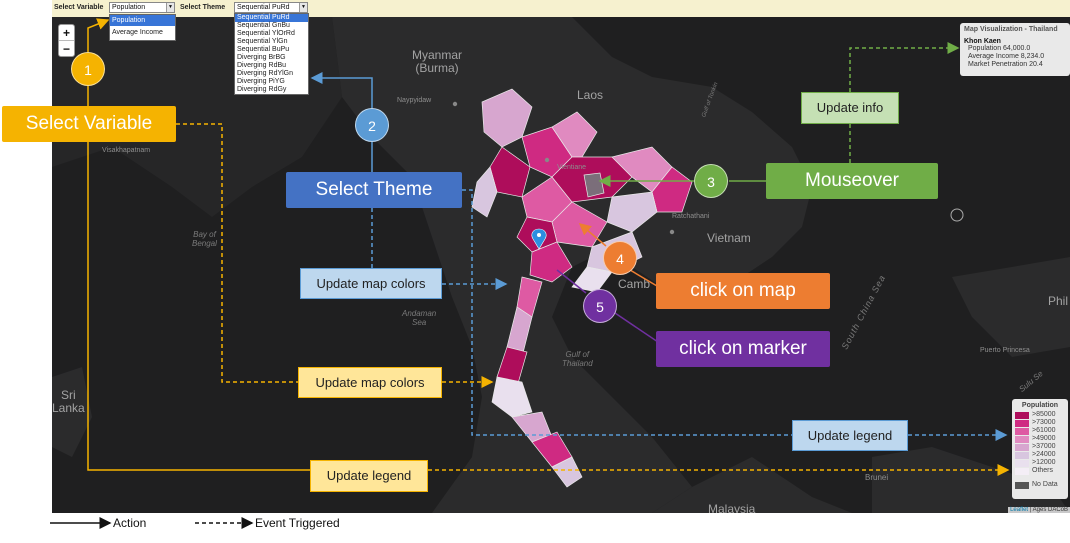 The width and height of the screenshot is (1070, 543). Describe the element at coordinates (130, 523) in the screenshot. I see `action-key-label: Action` at that location.